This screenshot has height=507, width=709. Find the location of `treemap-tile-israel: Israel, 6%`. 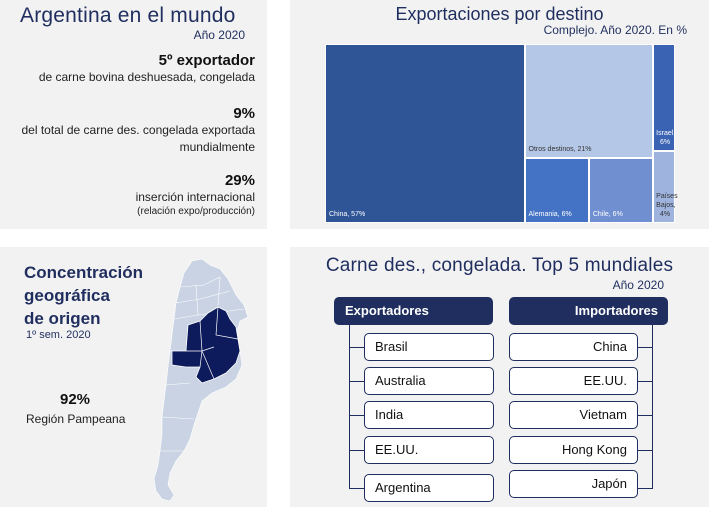

treemap-tile-israel: Israel, 6% is located at coordinates (664, 98).